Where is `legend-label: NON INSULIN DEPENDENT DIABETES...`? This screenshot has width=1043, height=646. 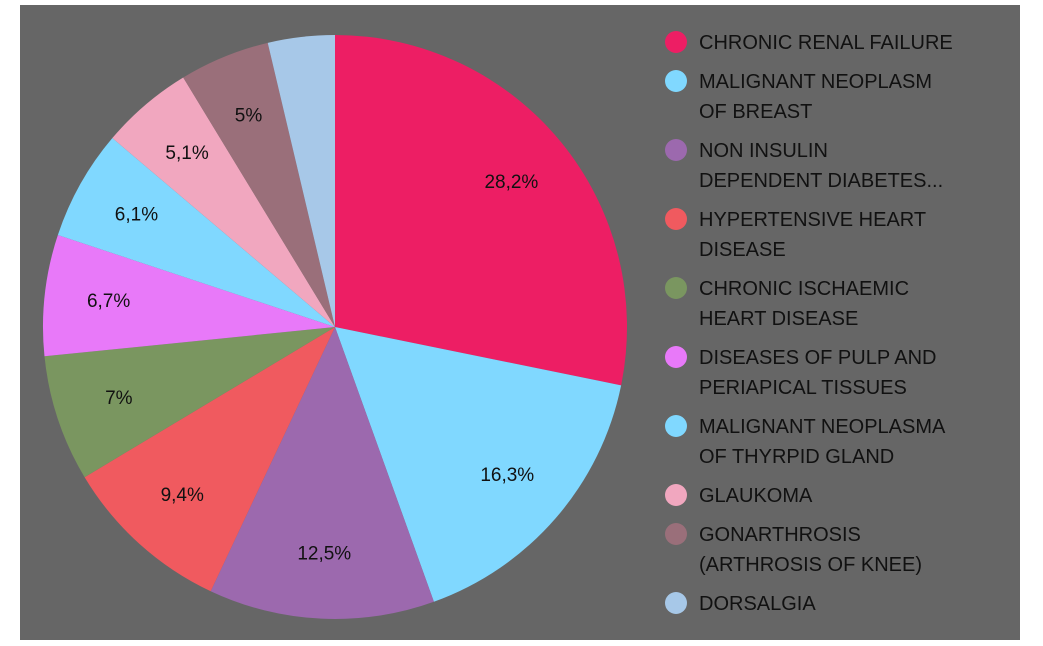 legend-label: NON INSULIN DEPENDENT DIABETES... is located at coordinates (821, 166).